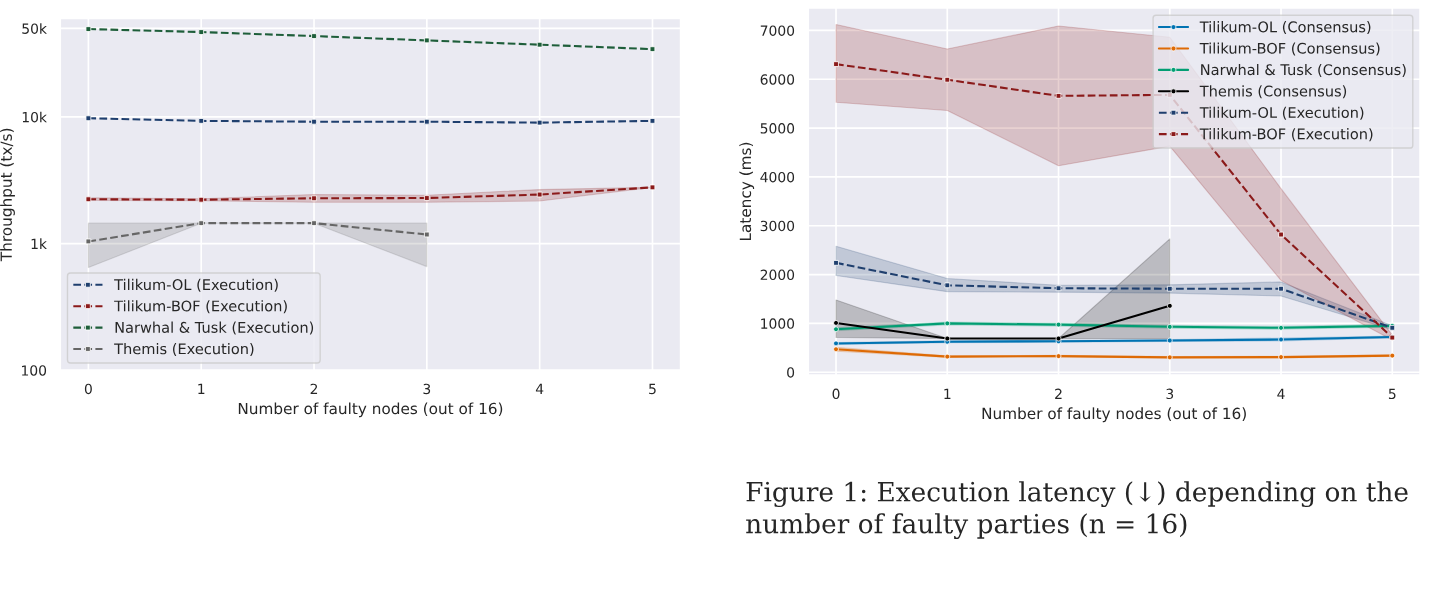  Describe the element at coordinates (777, 30) in the screenshot. I see `y-tick-label: 7000` at that location.